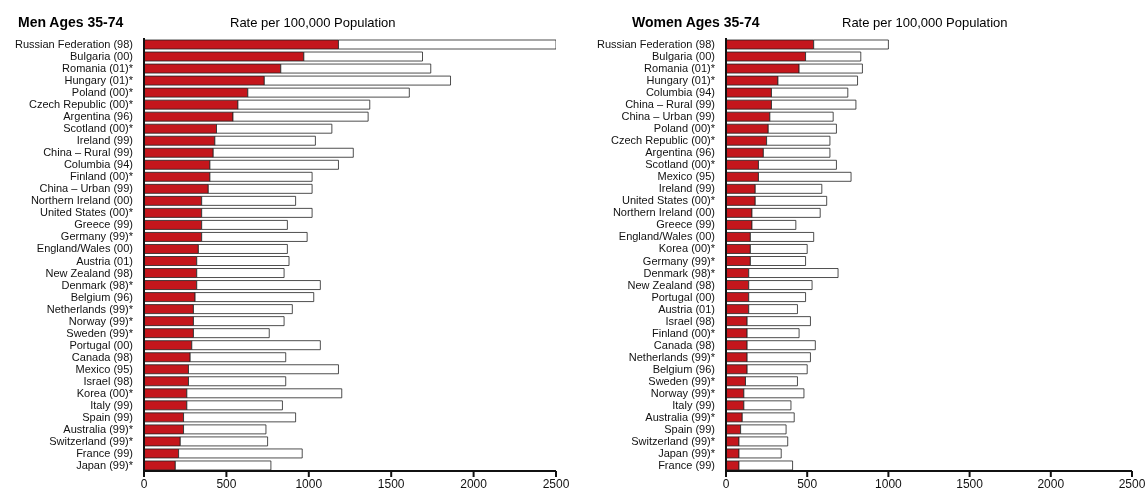  Describe the element at coordinates (71, 22) in the screenshot. I see `chart-title: Men Ages 35-74` at that location.